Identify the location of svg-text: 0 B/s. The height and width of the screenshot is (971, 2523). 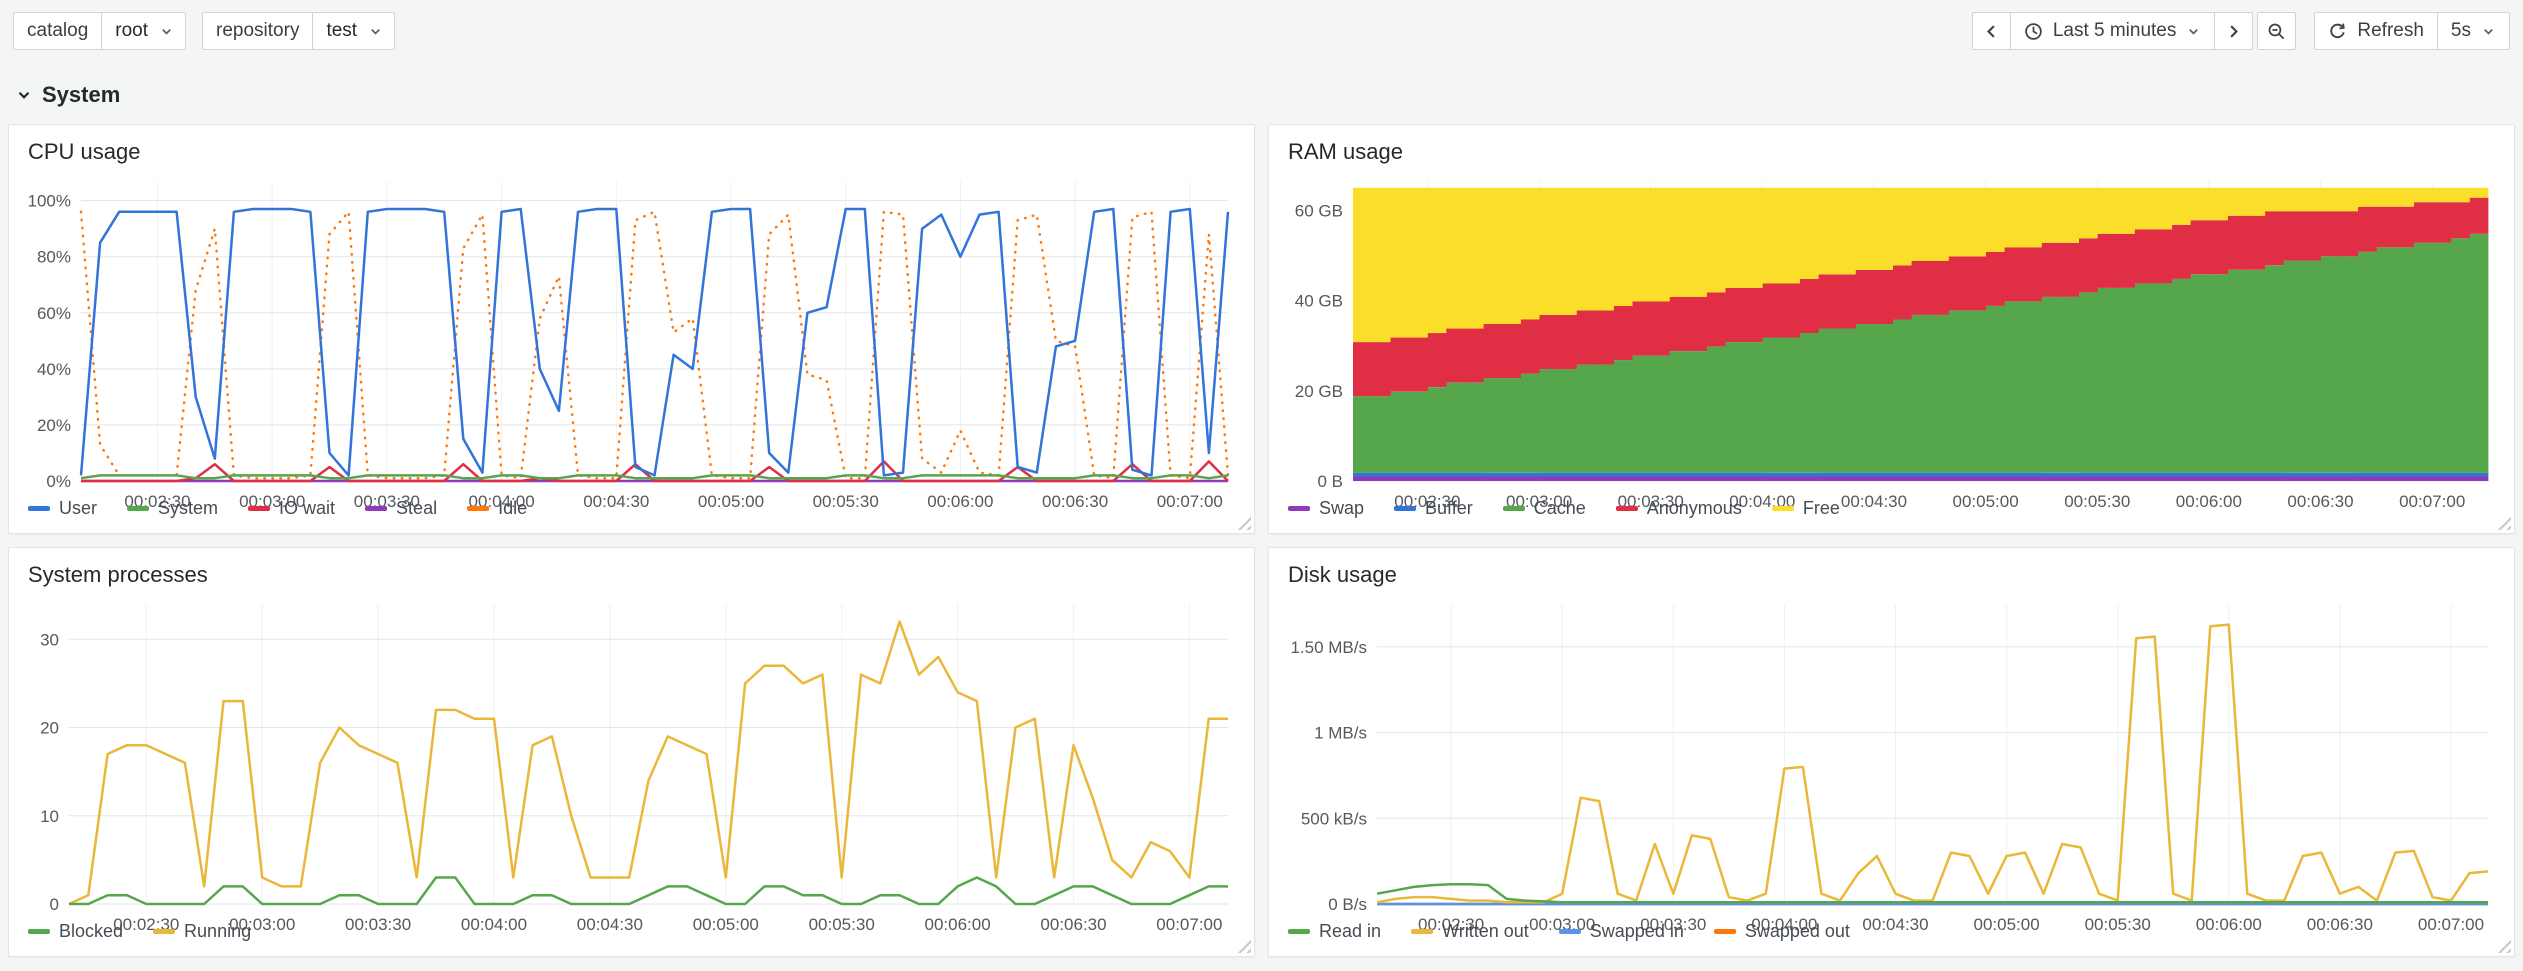
(1347, 904).